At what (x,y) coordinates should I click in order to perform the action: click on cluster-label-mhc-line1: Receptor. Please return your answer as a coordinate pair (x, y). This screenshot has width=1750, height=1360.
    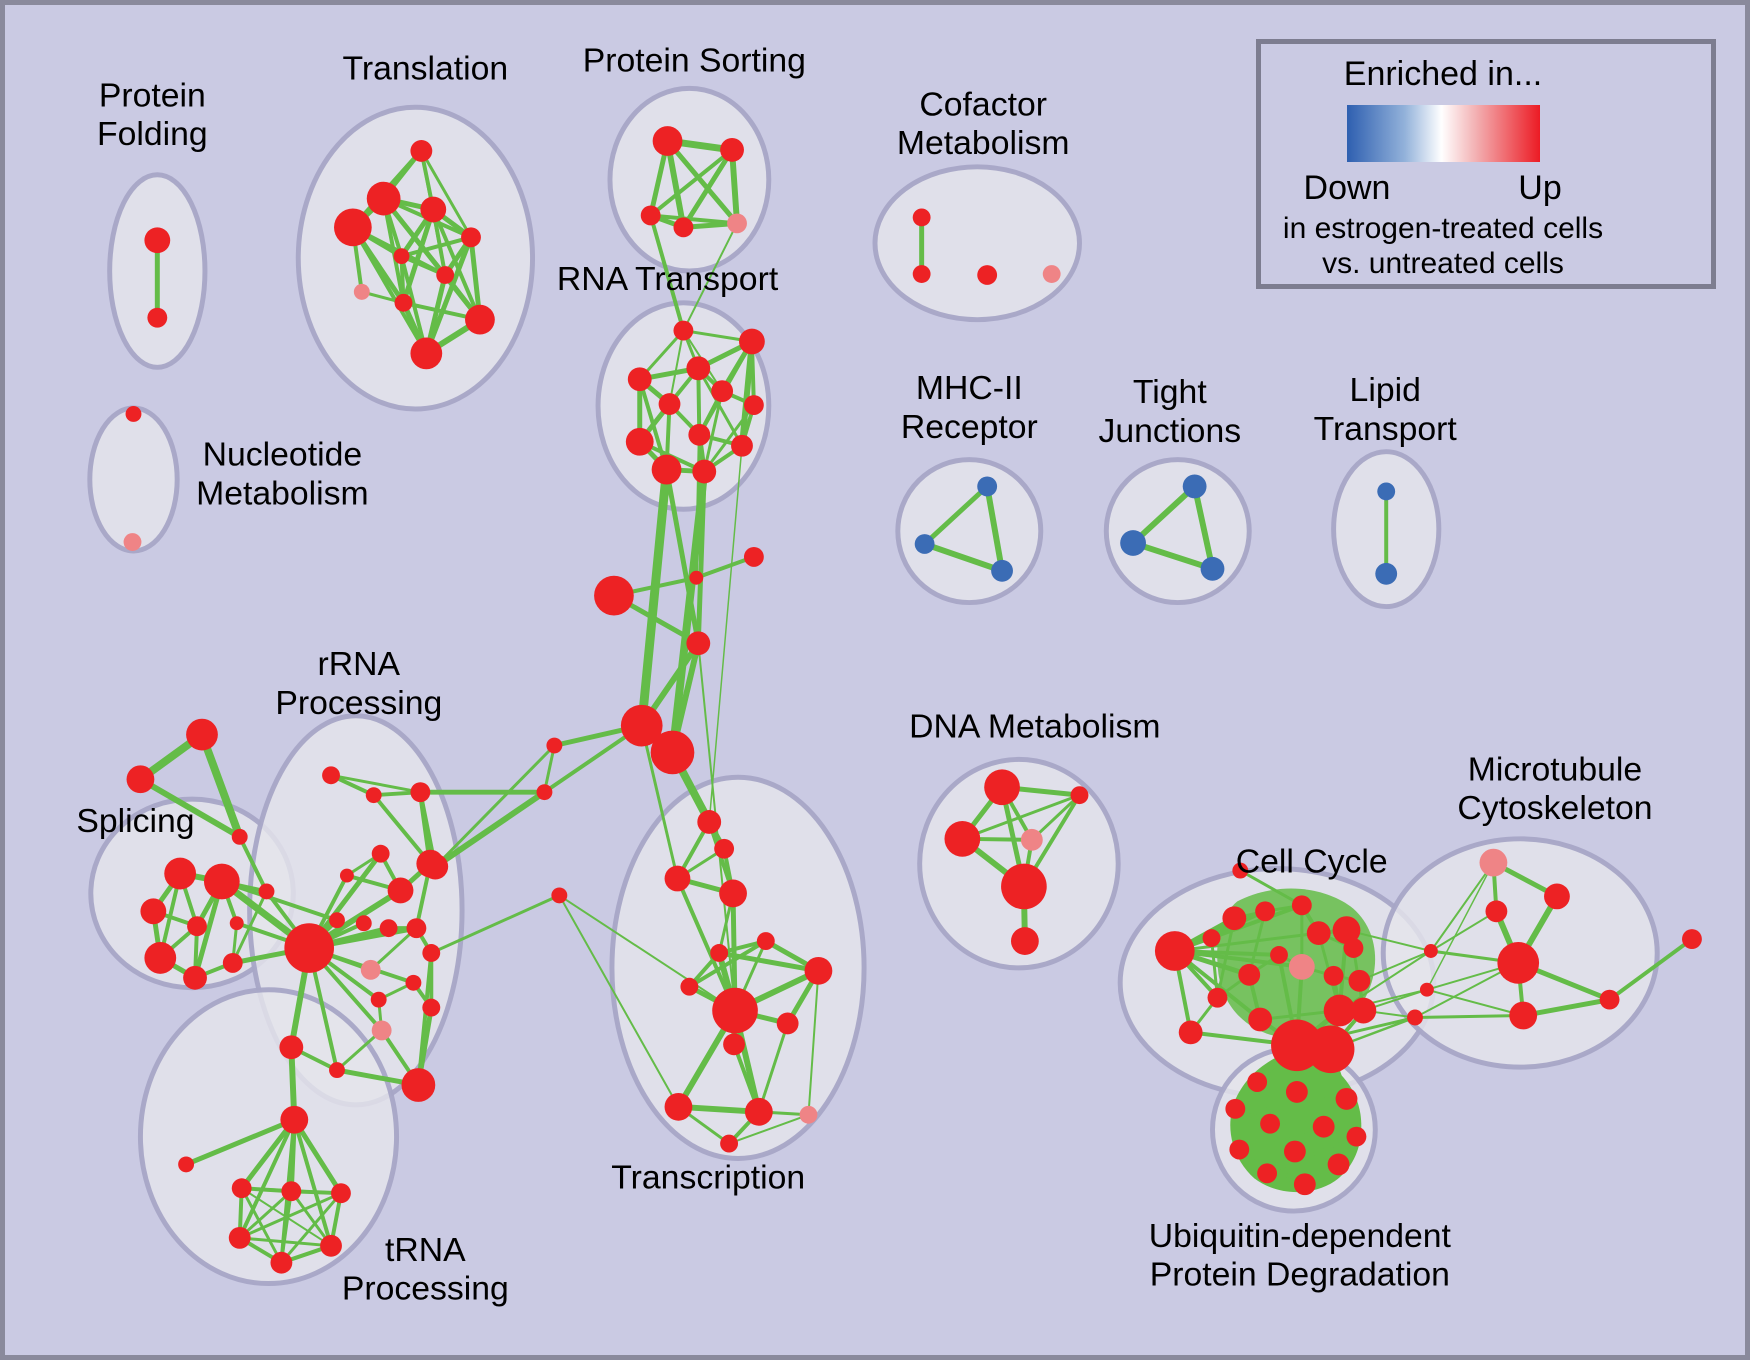
    Looking at the image, I should click on (969, 427).